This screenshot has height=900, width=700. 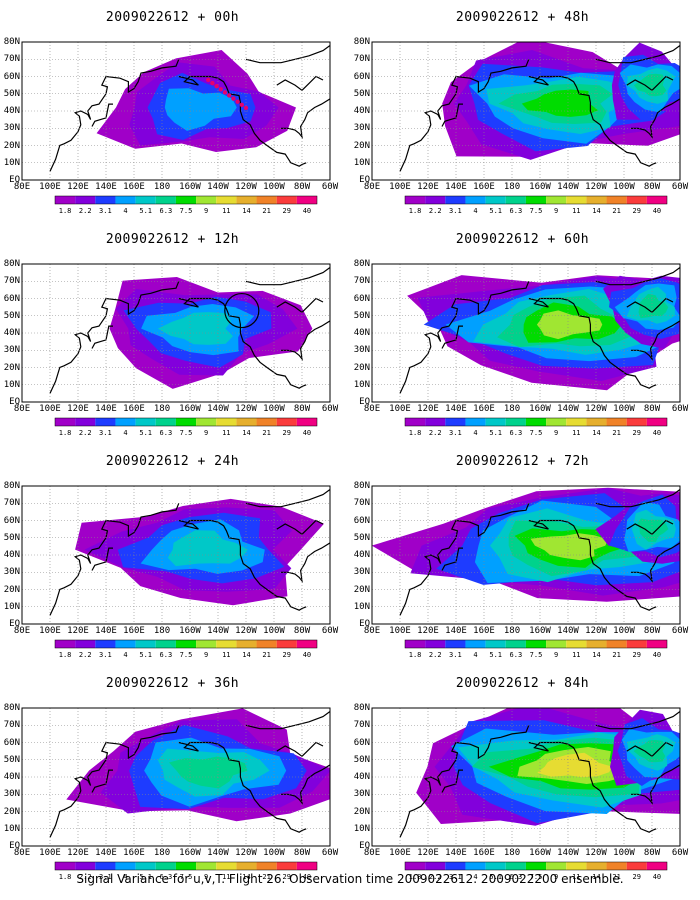 What do you see at coordinates (636, 433) in the screenshot?
I see `colorbar-label: 29` at bounding box center [636, 433].